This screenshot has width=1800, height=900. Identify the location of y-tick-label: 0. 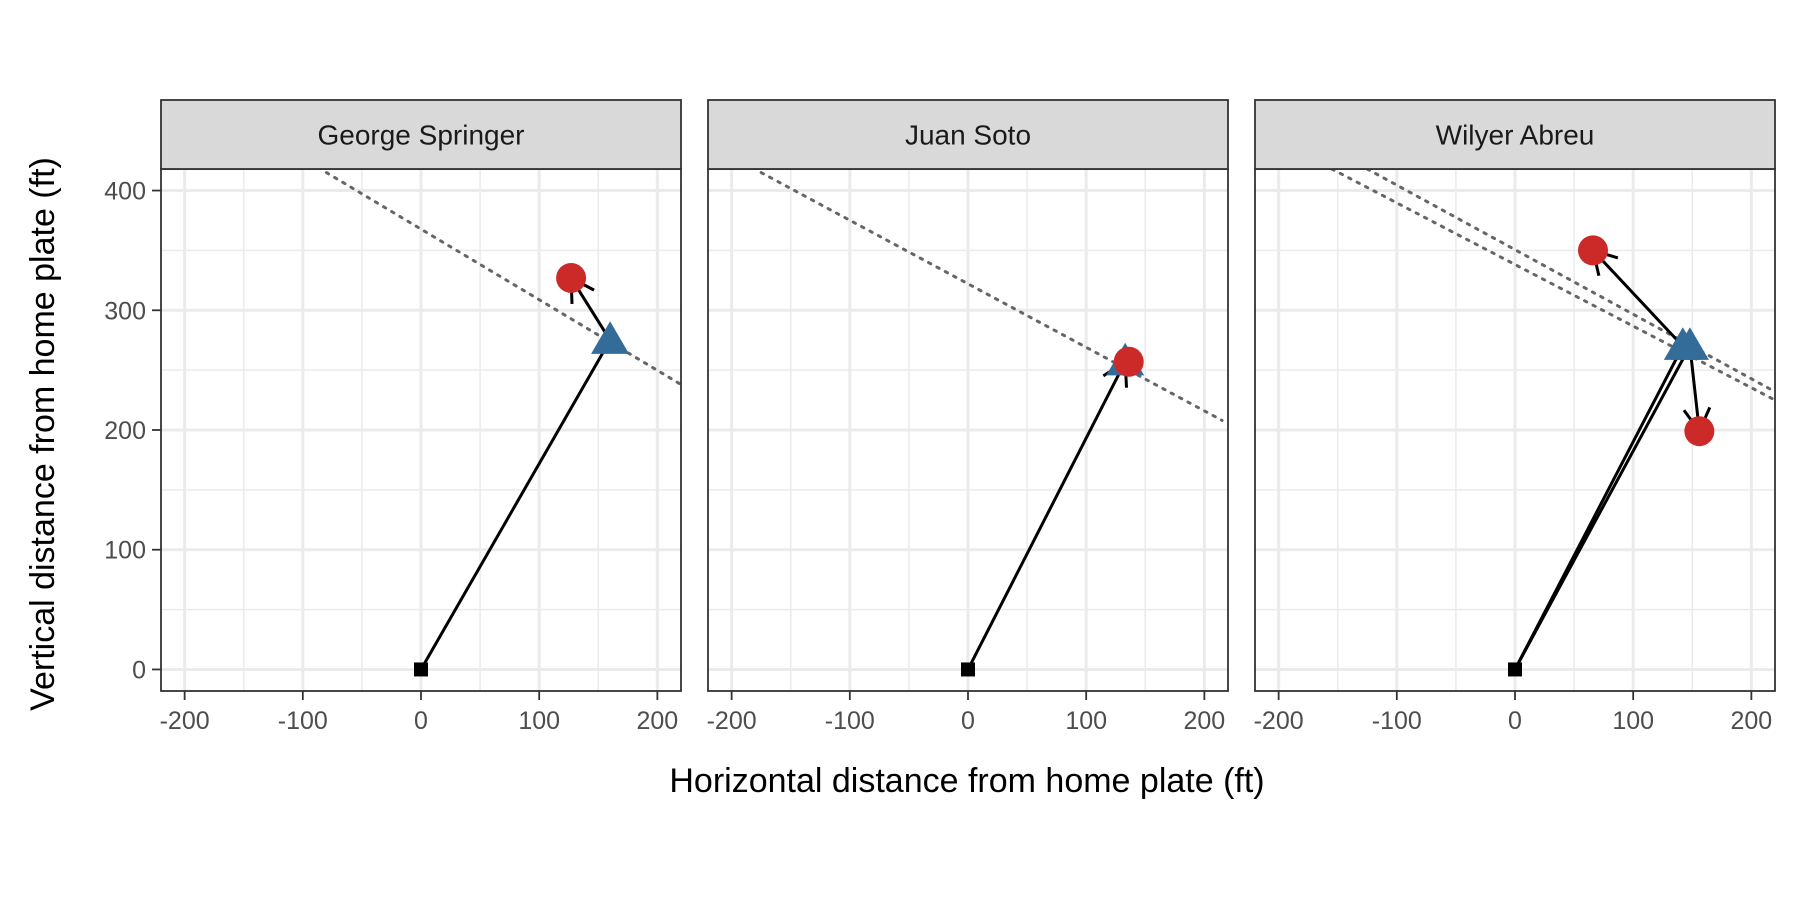
(139, 670).